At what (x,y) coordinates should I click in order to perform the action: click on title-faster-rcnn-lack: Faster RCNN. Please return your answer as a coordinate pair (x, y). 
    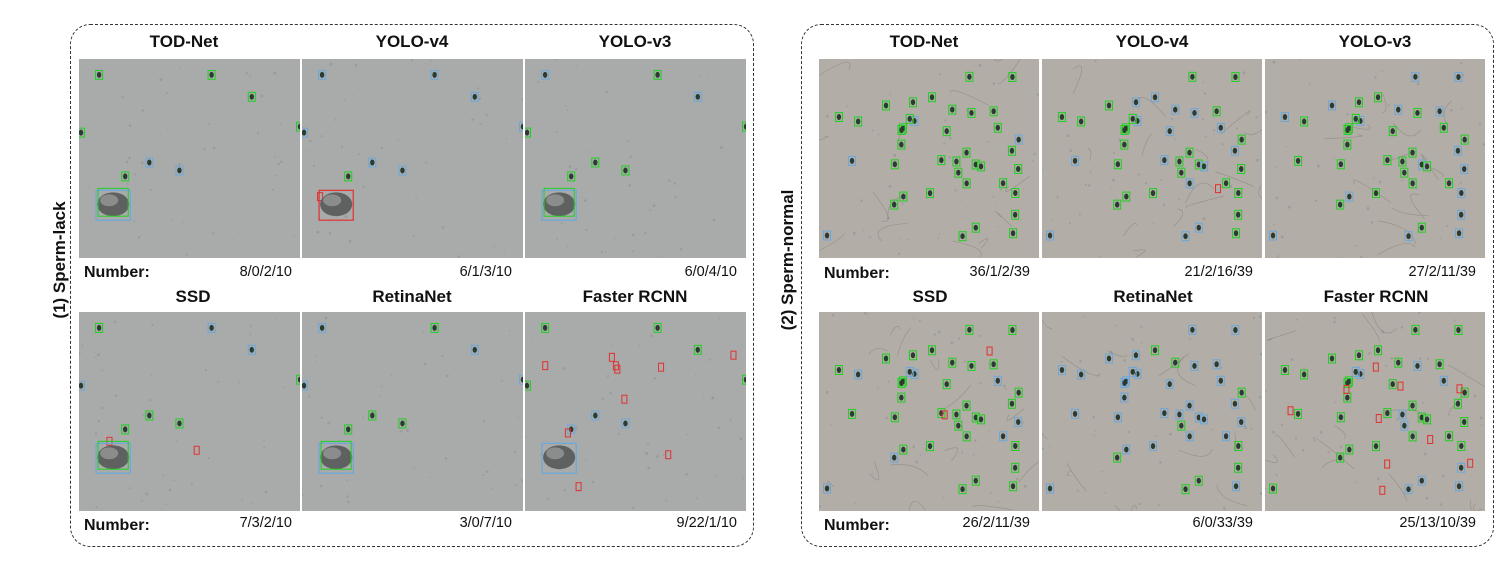
    Looking at the image, I should click on (635, 296).